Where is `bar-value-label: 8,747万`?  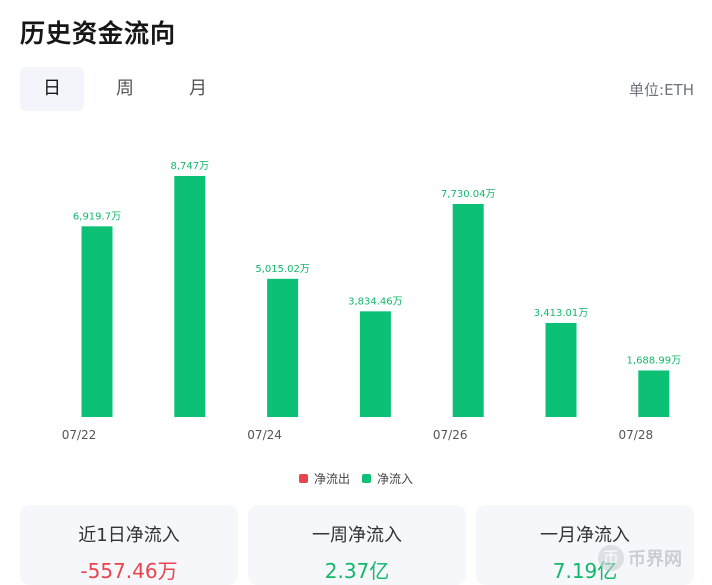 bar-value-label: 8,747万 is located at coordinates (189, 166).